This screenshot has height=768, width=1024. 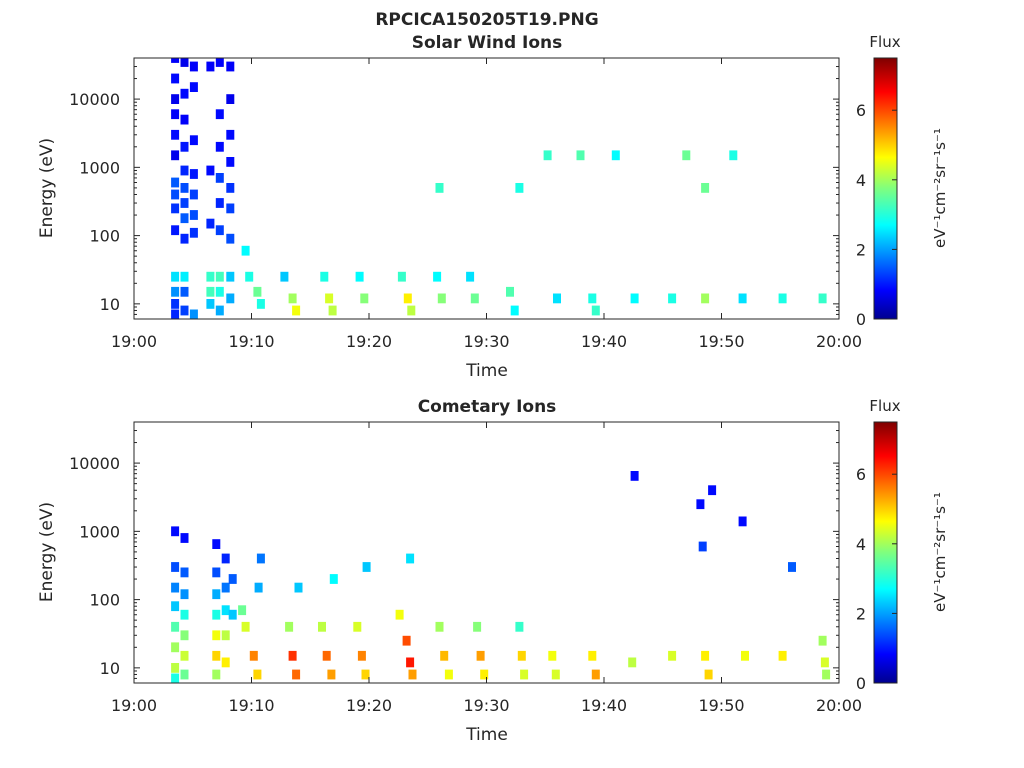 I want to click on y-axis-label-solar-wind: Energy (eV), so click(x=47, y=188).